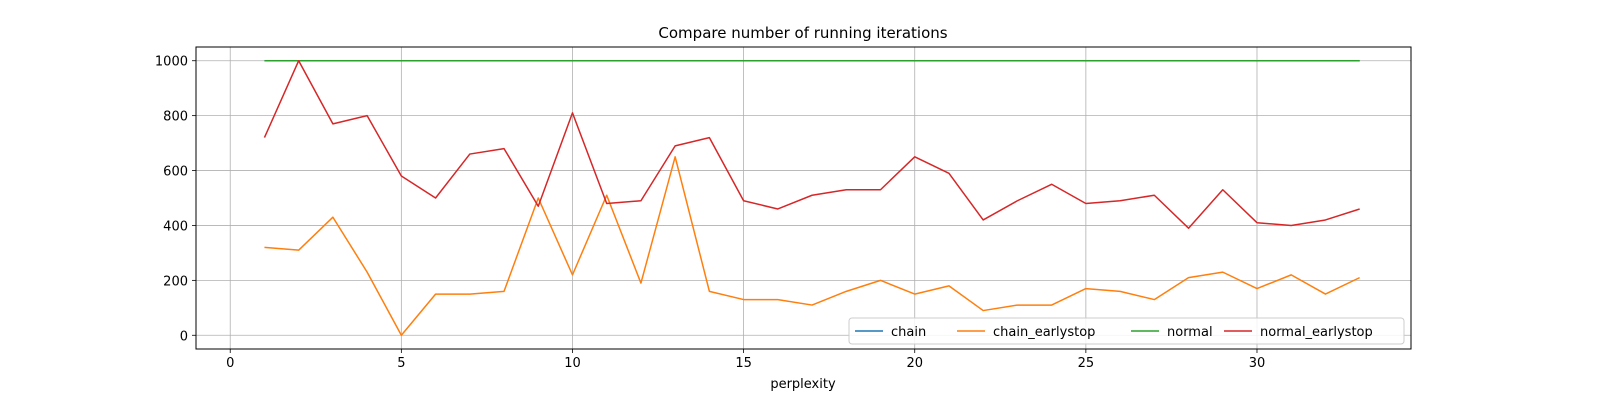  Describe the element at coordinates (572, 363) in the screenshot. I see `x-tick-label: 10` at that location.